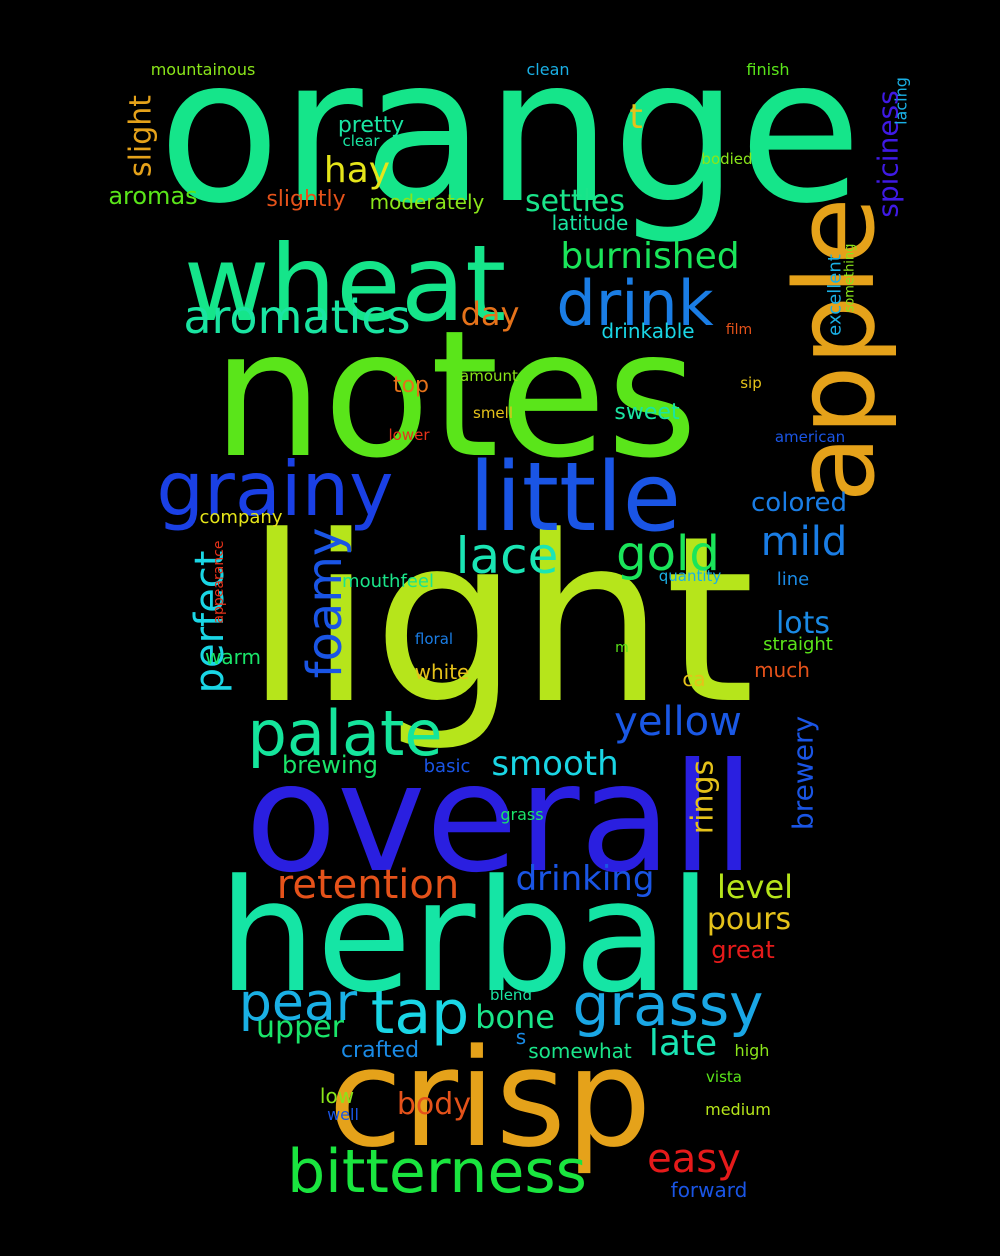  Describe the element at coordinates (649, 256) in the screenshot. I see `word-burnished: burnished` at that location.